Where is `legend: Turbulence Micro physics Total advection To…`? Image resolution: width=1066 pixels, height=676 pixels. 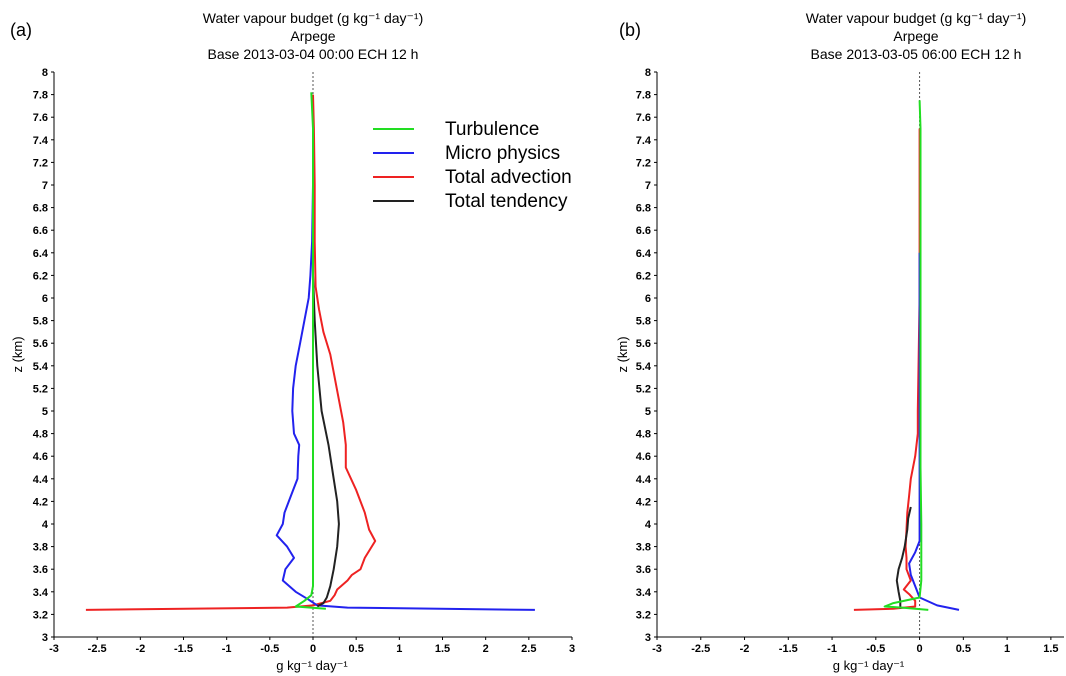 legend: Turbulence Micro physics Total advection To… is located at coordinates (472, 165).